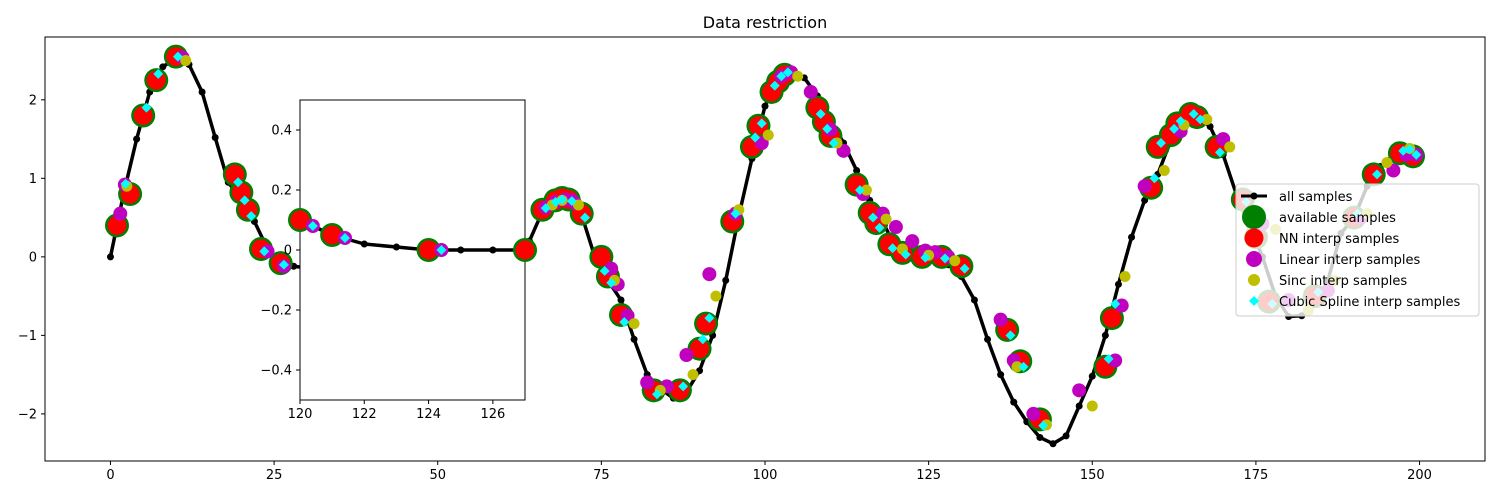 The height and width of the screenshot is (500, 1500). I want to click on legend-entry-cubic: Cubic Spline interp samples, so click(1354, 302).